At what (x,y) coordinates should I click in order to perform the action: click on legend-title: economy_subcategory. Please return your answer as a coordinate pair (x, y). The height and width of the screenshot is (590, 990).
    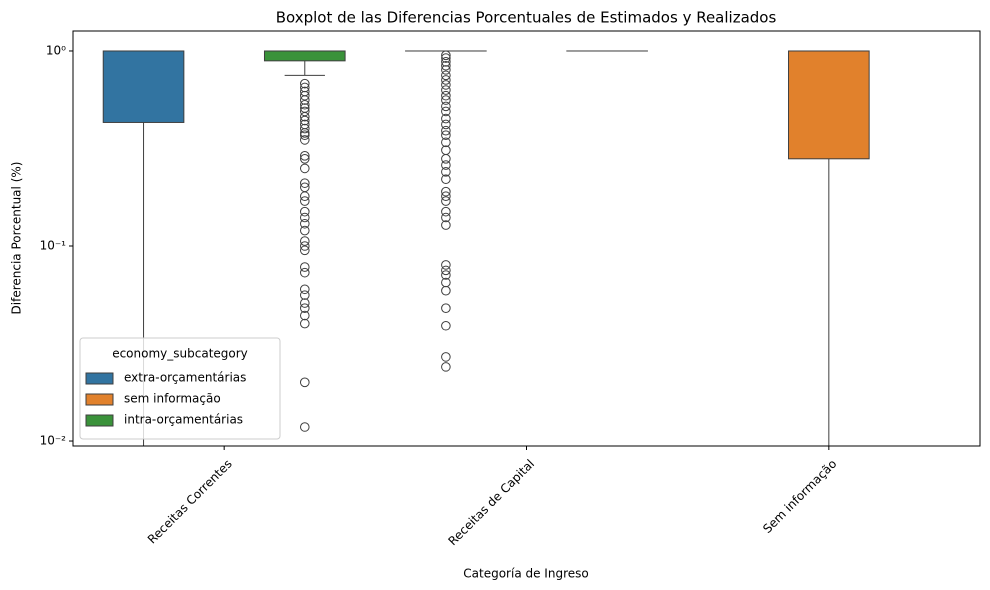
    Looking at the image, I should click on (180, 354).